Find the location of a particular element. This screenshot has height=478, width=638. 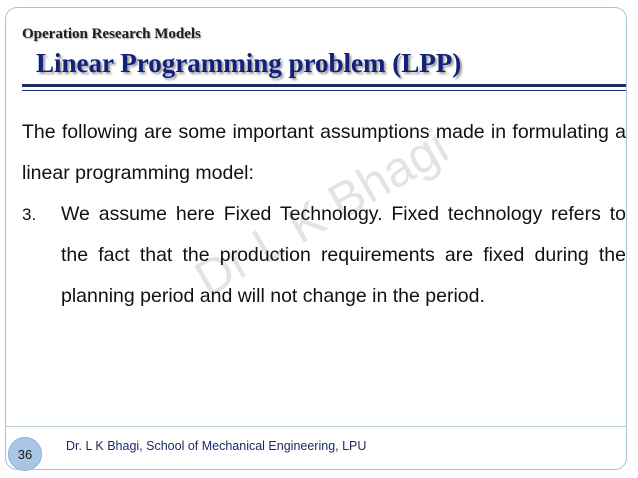

footer-divider is located at coordinates (316, 426).